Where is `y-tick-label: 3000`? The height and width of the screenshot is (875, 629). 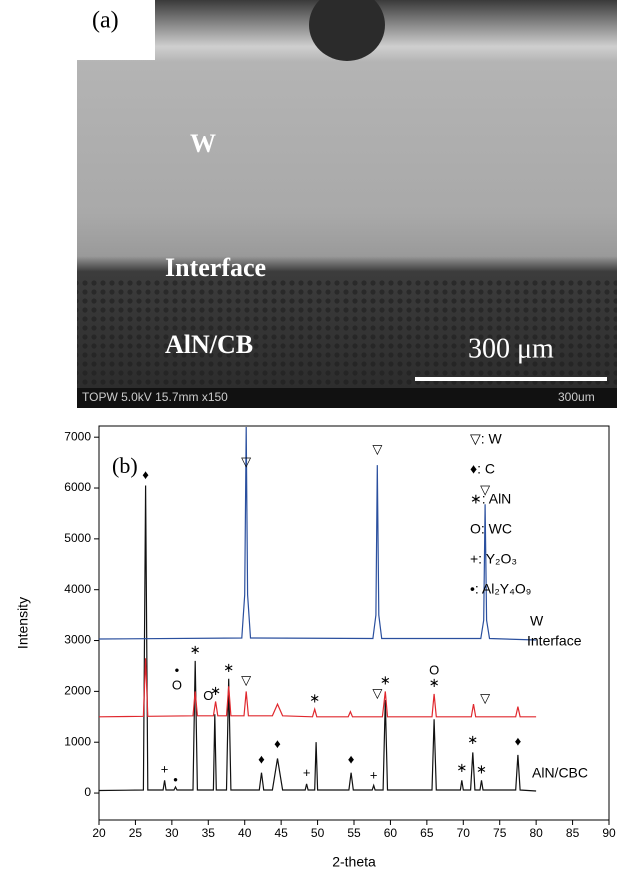 y-tick-label: 3000 is located at coordinates (77, 640).